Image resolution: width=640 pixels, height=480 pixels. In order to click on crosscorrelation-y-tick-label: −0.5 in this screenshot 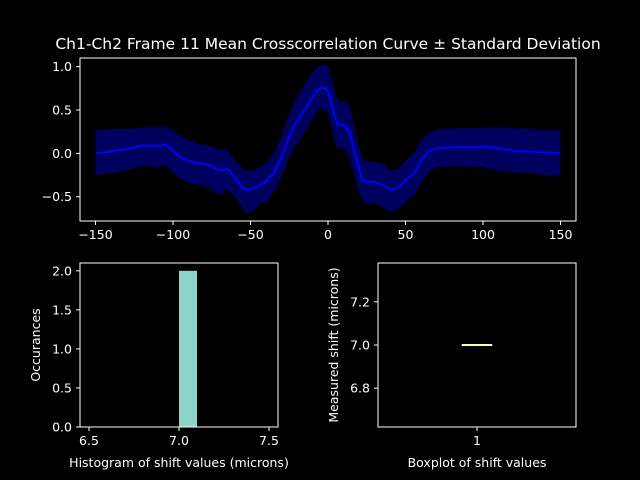, I will do `click(57, 196)`.